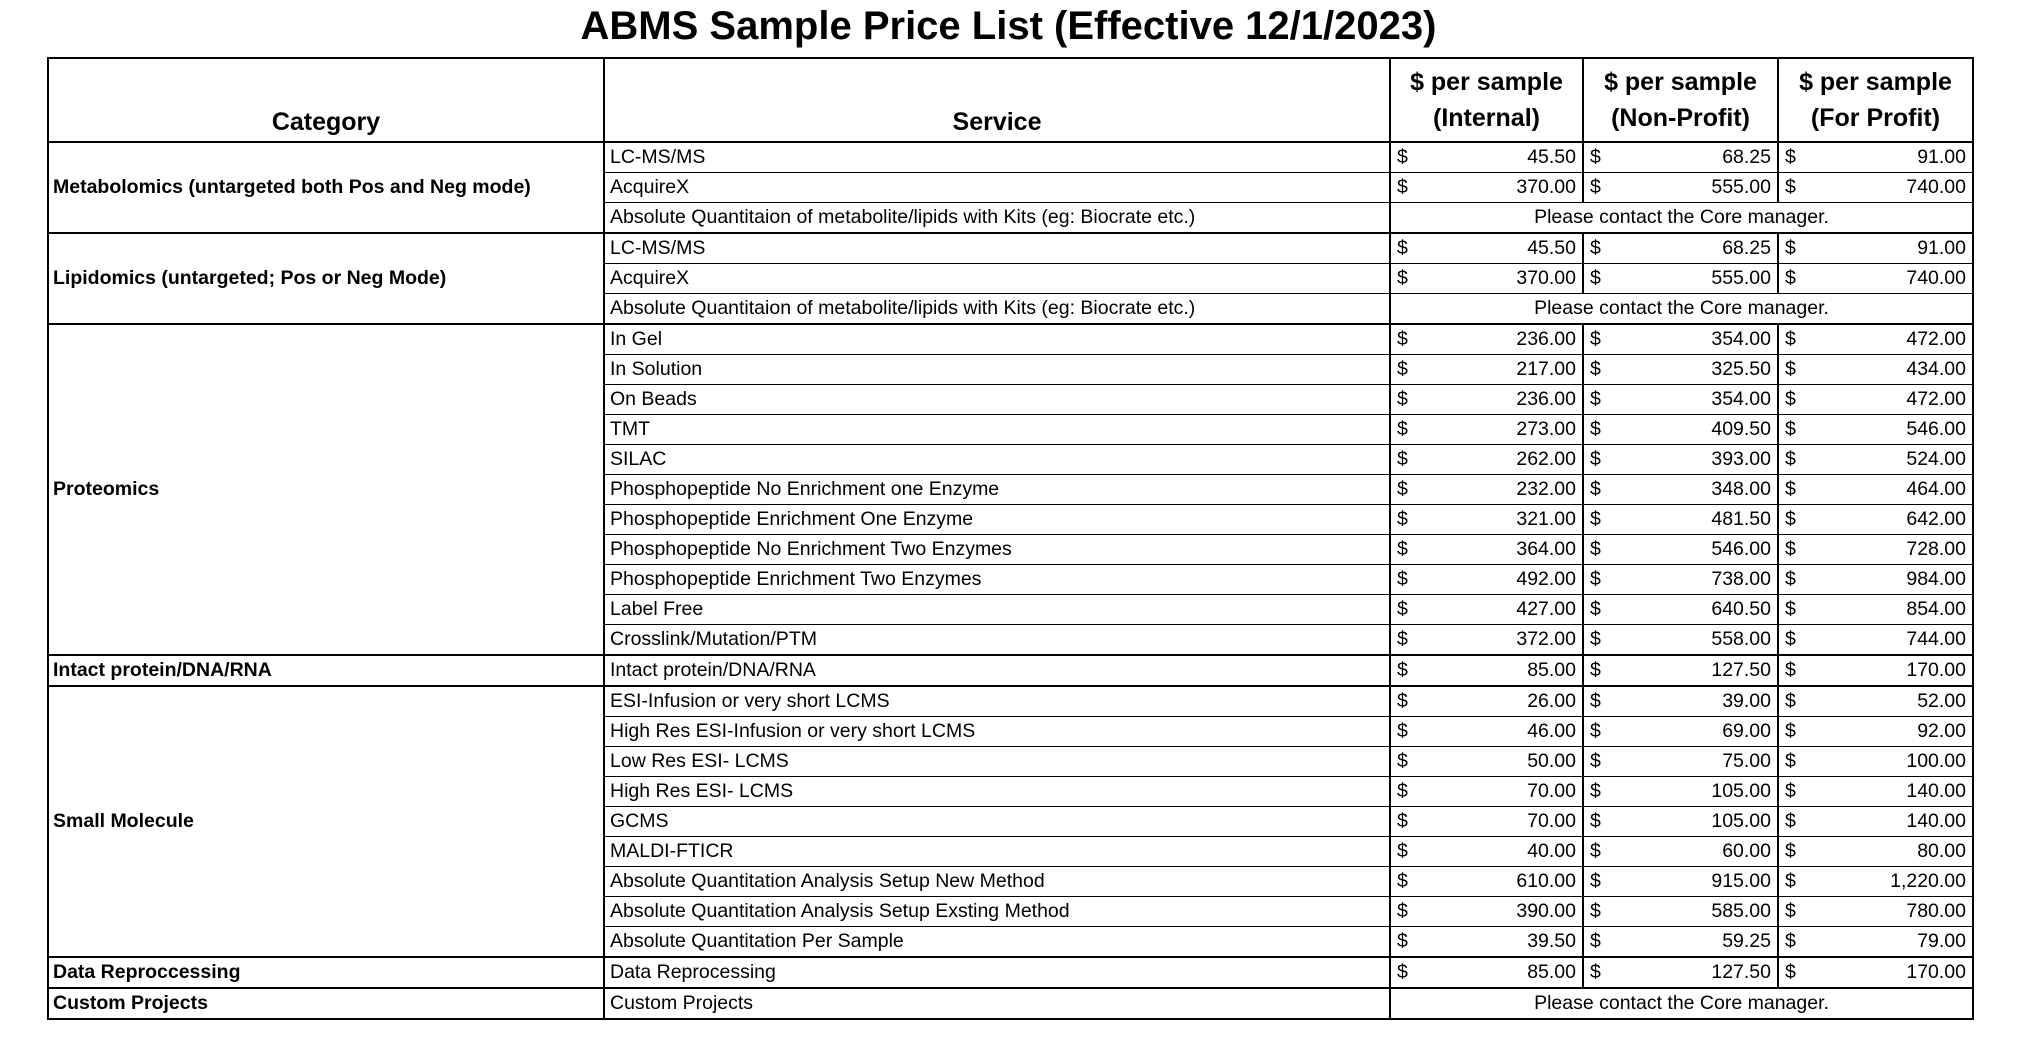 This screenshot has height=1063, width=2017. I want to click on price-amount: 740.00, so click(1936, 278).